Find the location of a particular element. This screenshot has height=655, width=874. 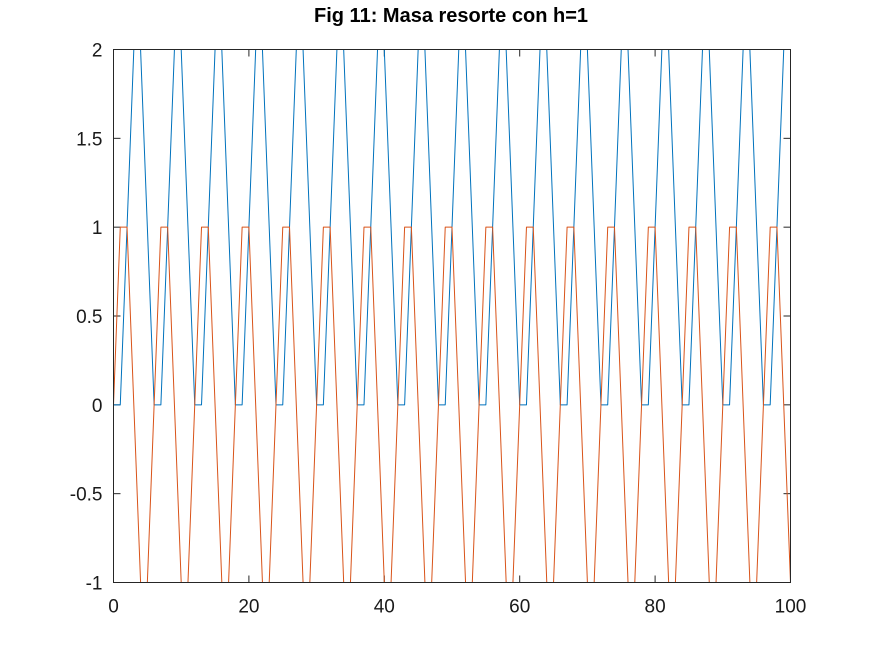

x-tick-label: 80 is located at coordinates (655, 607).